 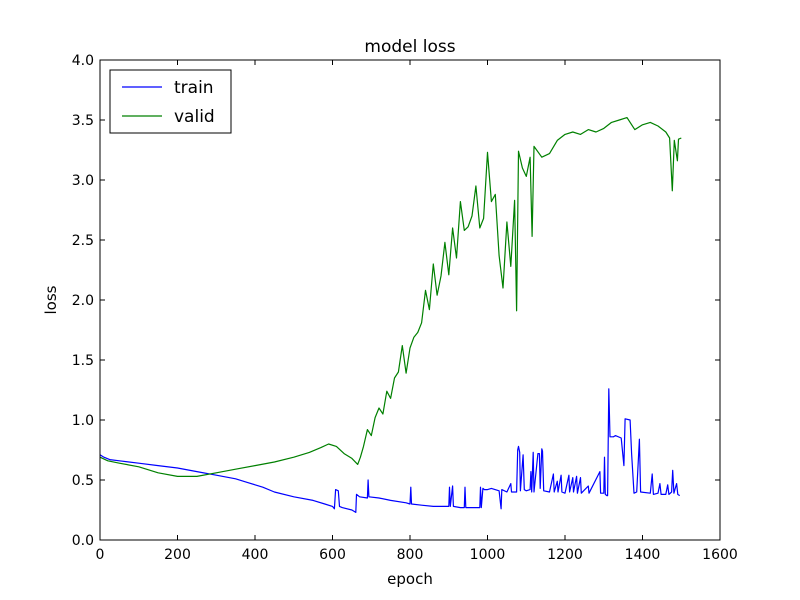 I want to click on x-tick-label: 1000, so click(x=488, y=555).